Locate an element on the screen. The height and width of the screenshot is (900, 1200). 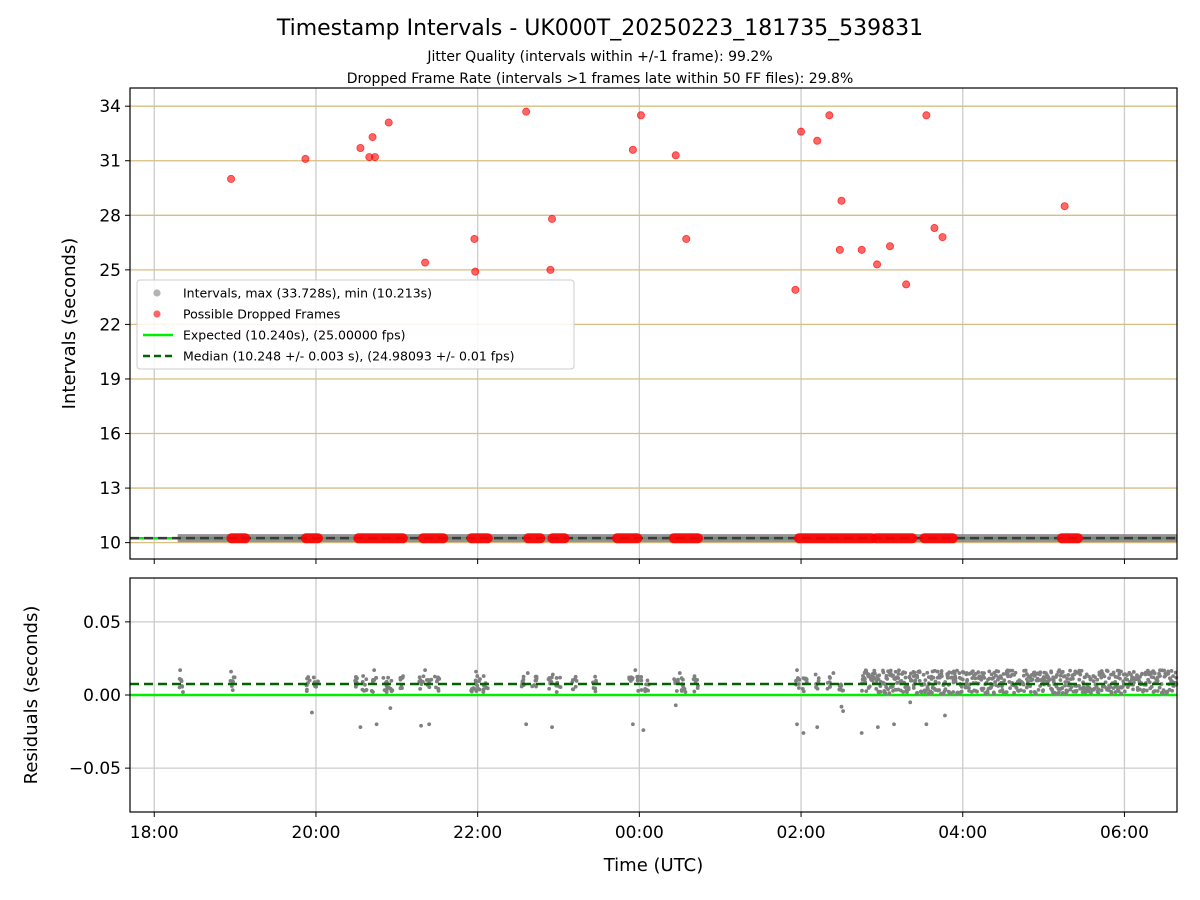
bottom-xlabel: Time (UTC) is located at coordinates (653, 865).